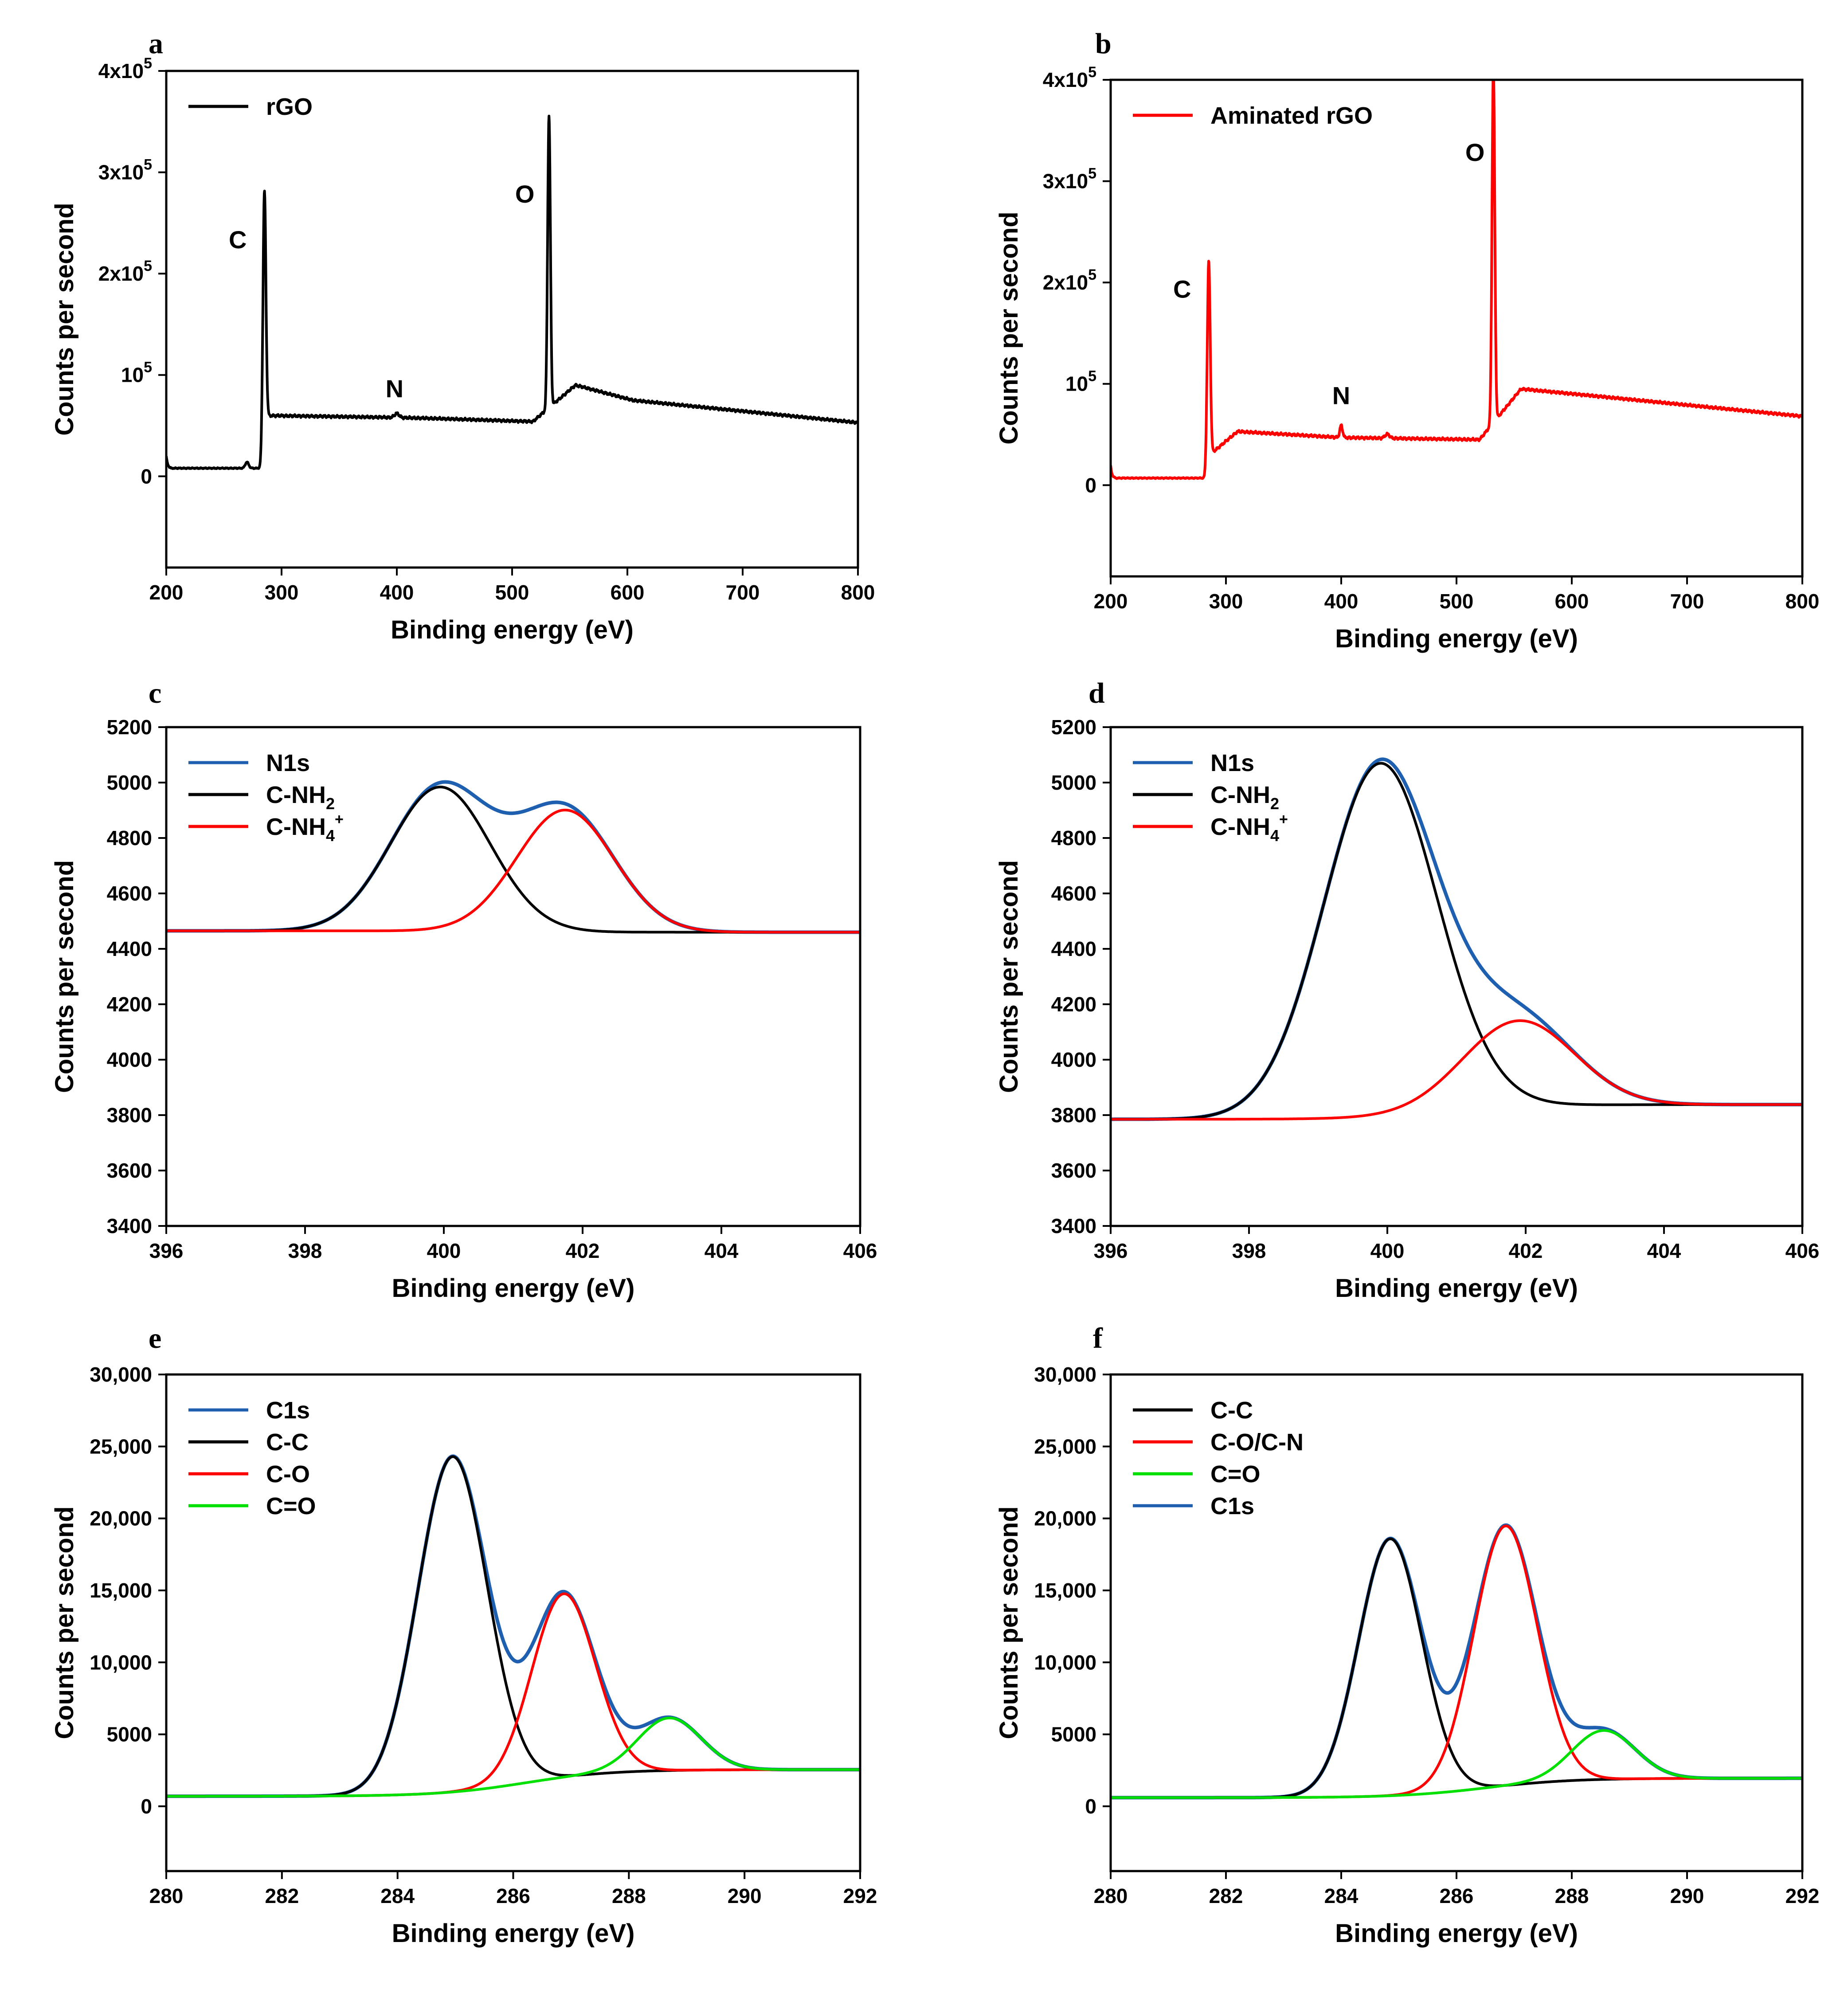 The height and width of the screenshot is (1993, 1848). Describe the element at coordinates (1065, 1374) in the screenshot. I see `y-tick-label: 30,000` at that location.